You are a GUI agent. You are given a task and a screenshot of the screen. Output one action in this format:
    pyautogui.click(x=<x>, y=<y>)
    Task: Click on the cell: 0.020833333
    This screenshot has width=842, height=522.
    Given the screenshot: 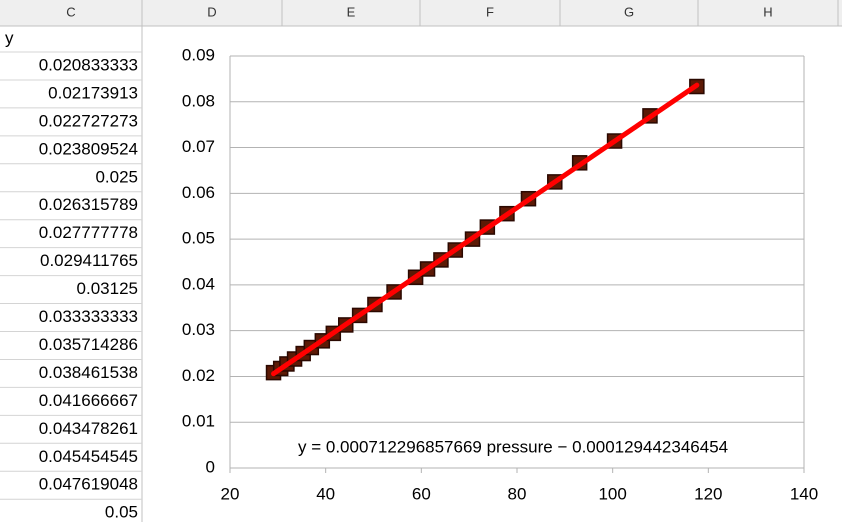 What is the action you would take?
    pyautogui.click(x=88, y=64)
    